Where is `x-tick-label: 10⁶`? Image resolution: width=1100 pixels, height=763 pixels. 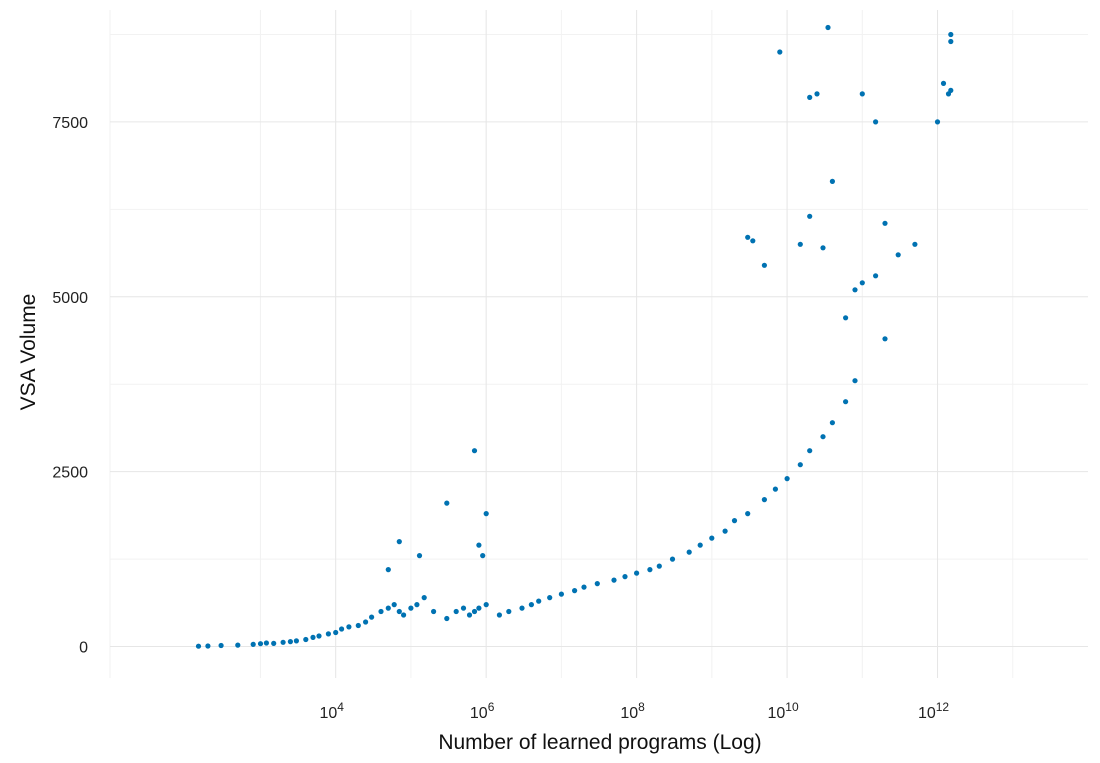
x-tick-label: 10⁶ is located at coordinates (482, 711).